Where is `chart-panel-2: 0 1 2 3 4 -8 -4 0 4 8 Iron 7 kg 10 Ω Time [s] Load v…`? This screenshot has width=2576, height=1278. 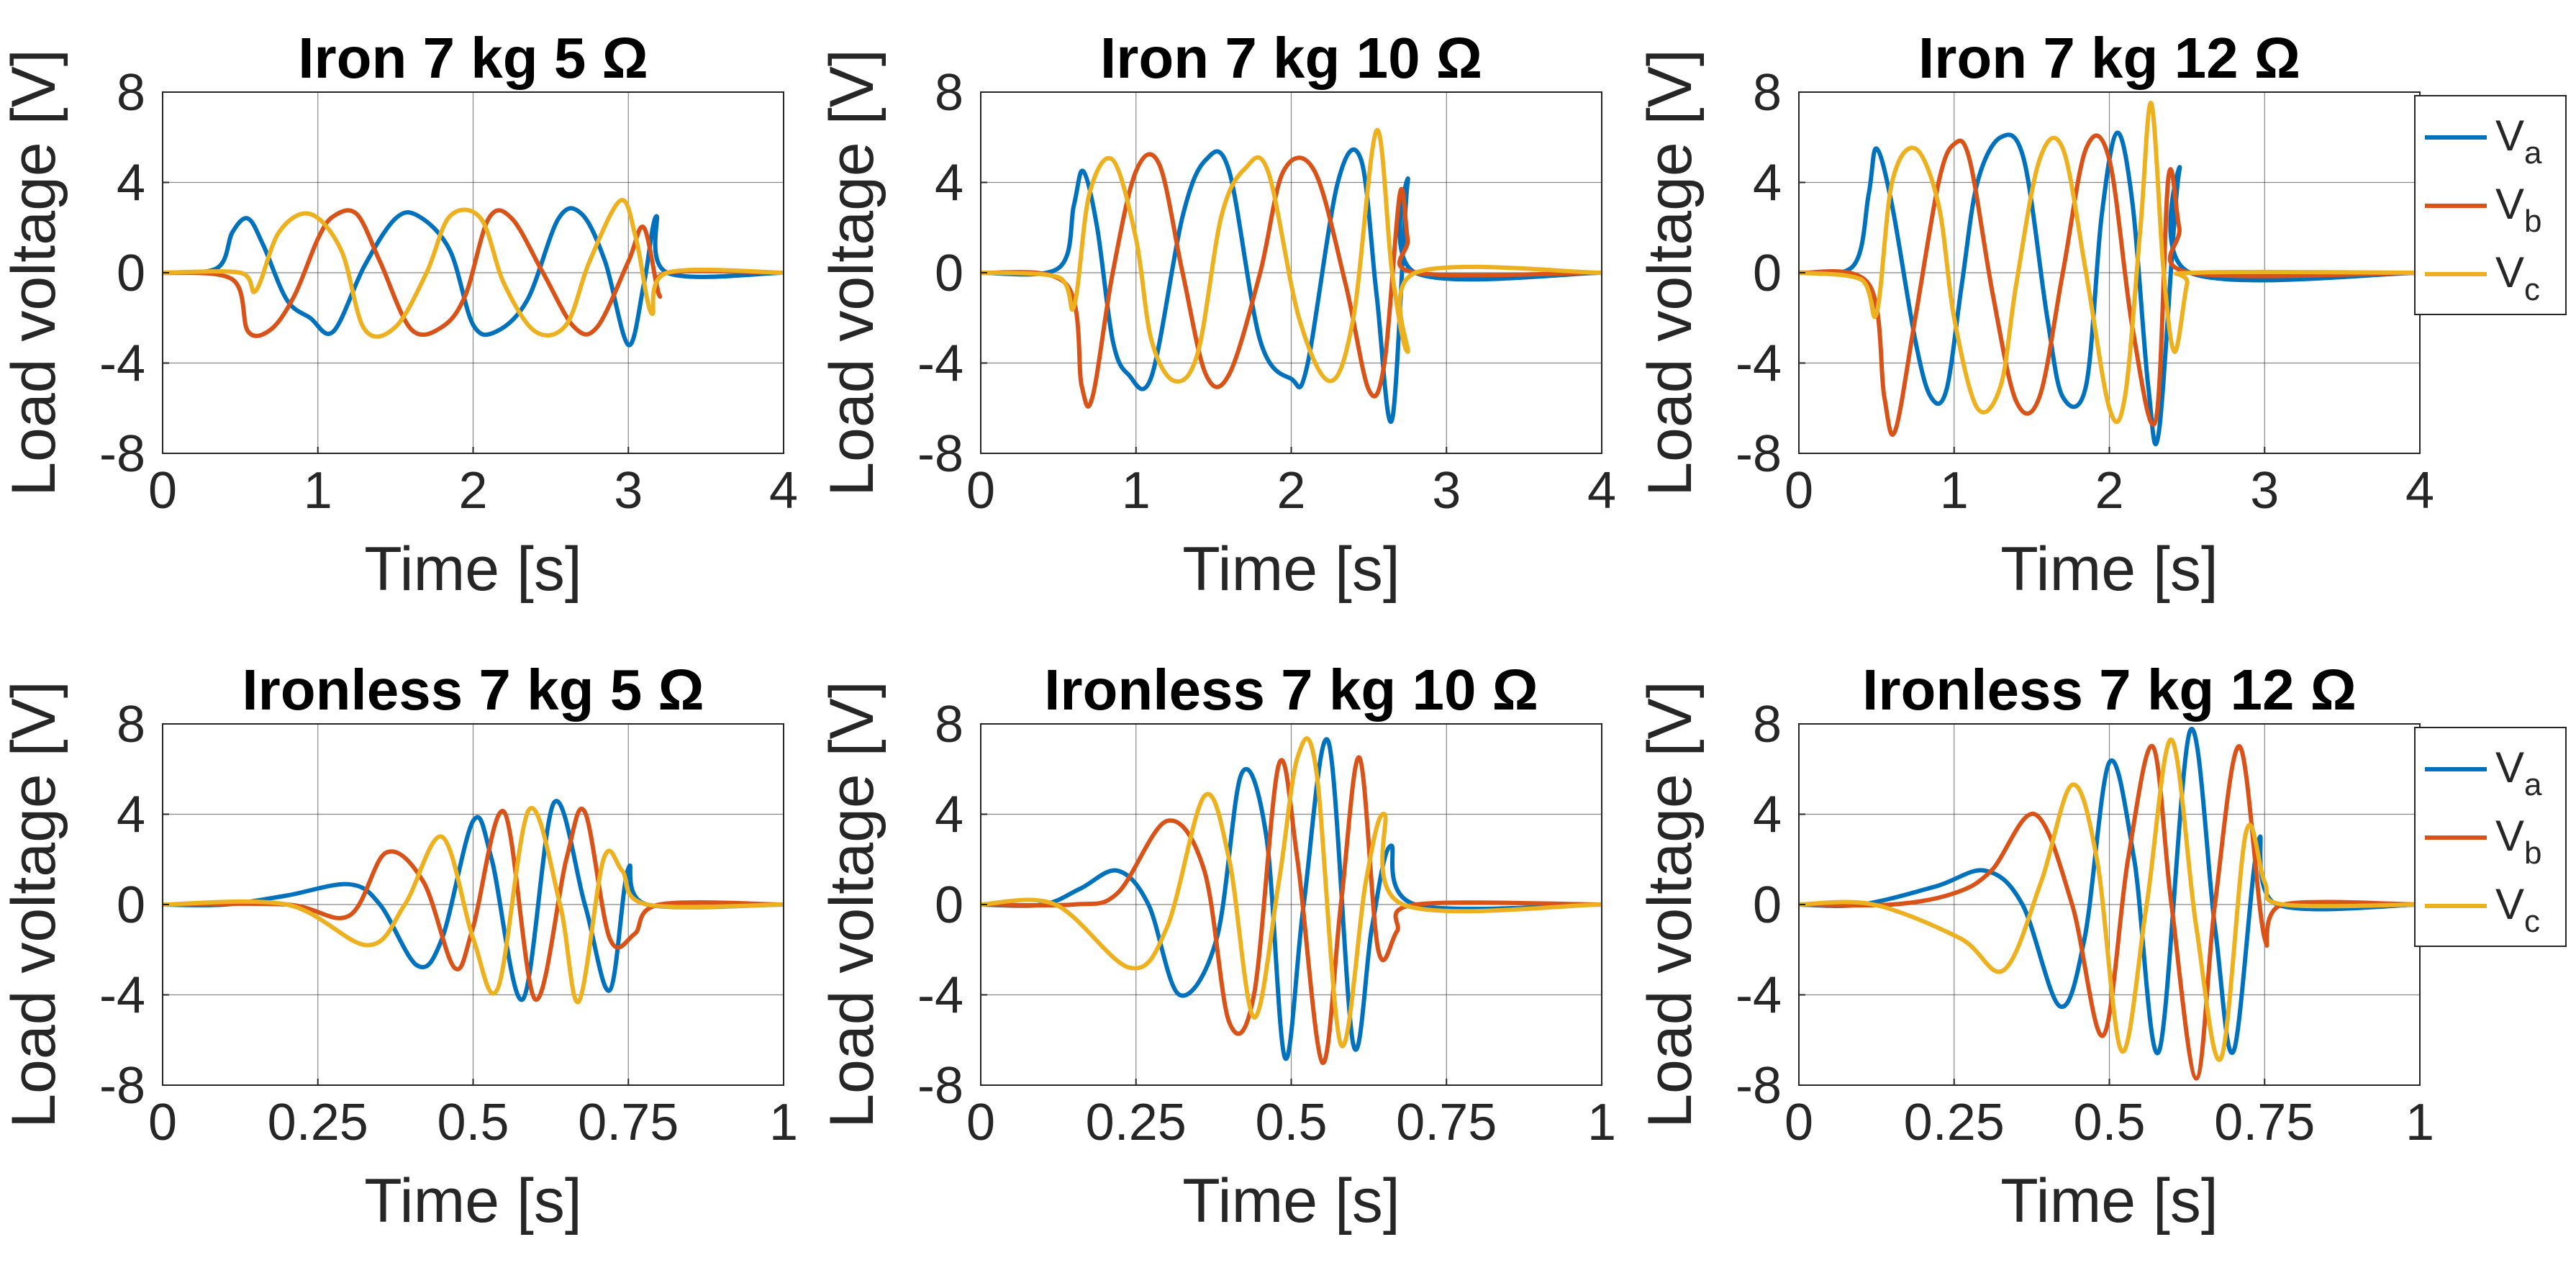
chart-panel-2: 0 1 2 3 4 -8 -4 0 4 8 Iron 7 kg 10 Ω Time [s] Load v… is located at coordinates (1216, 315).